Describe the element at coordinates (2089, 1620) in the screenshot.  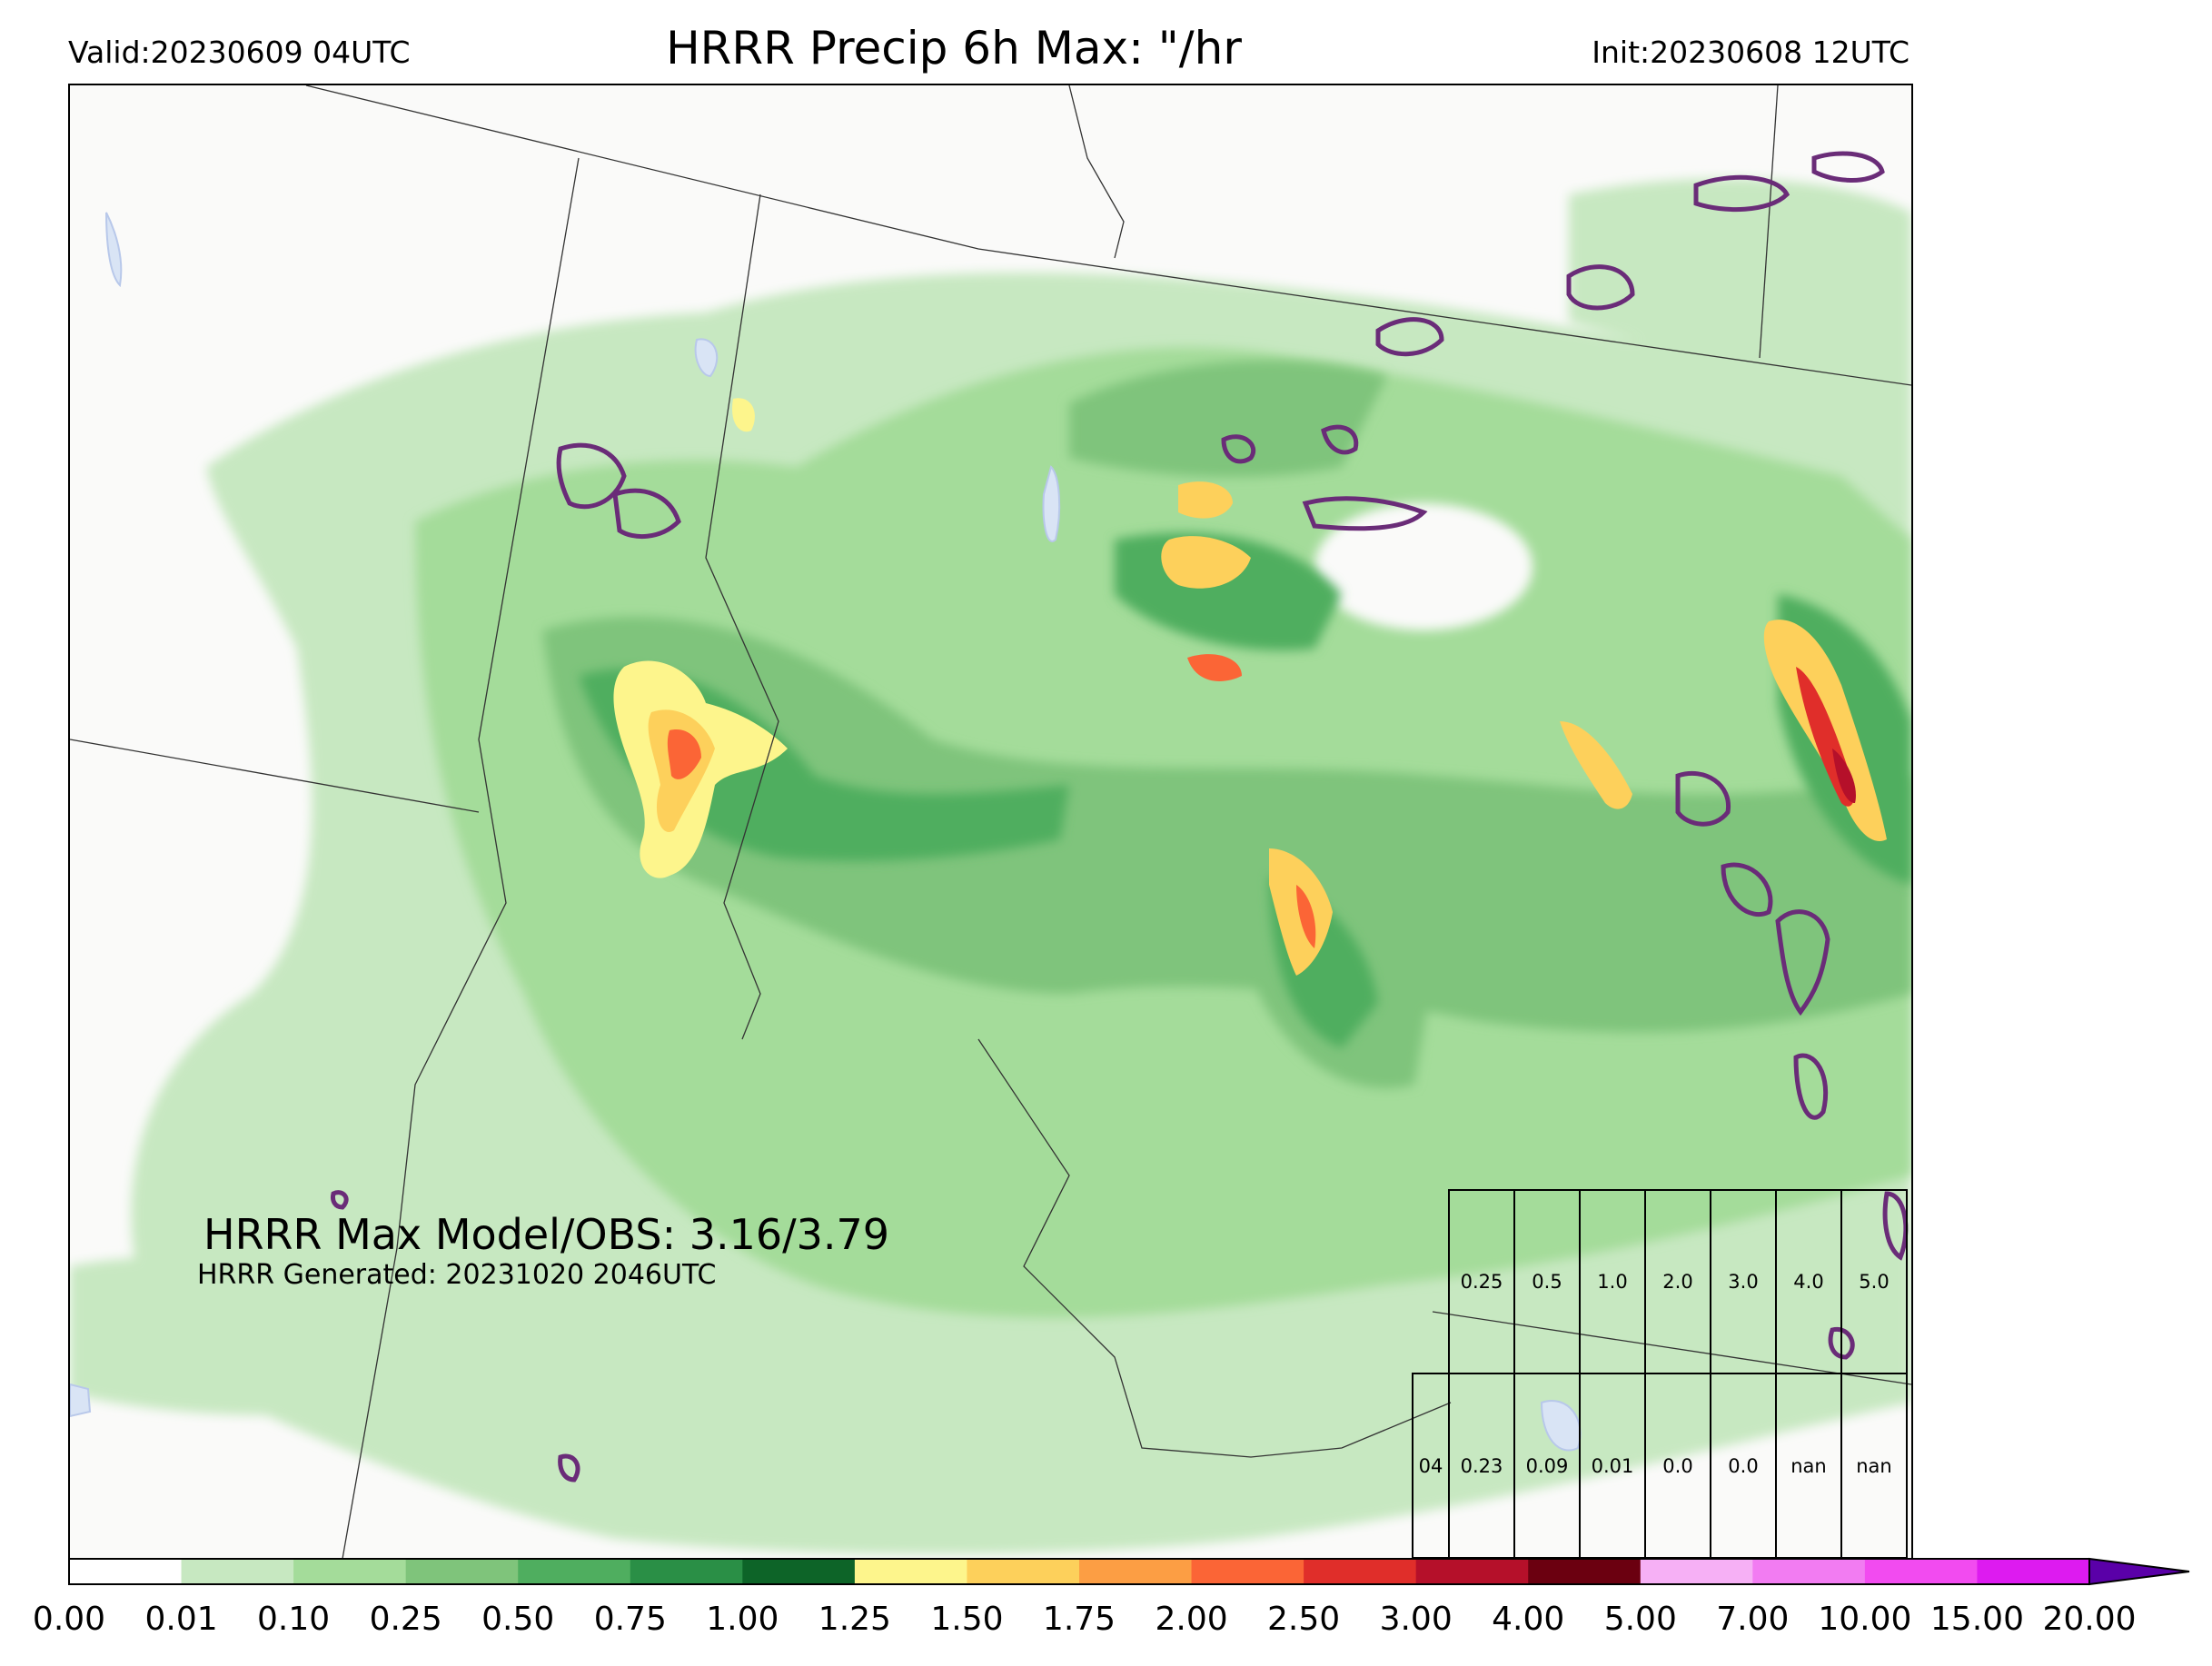
I see `colorbar-tick-label: 20.00` at that location.